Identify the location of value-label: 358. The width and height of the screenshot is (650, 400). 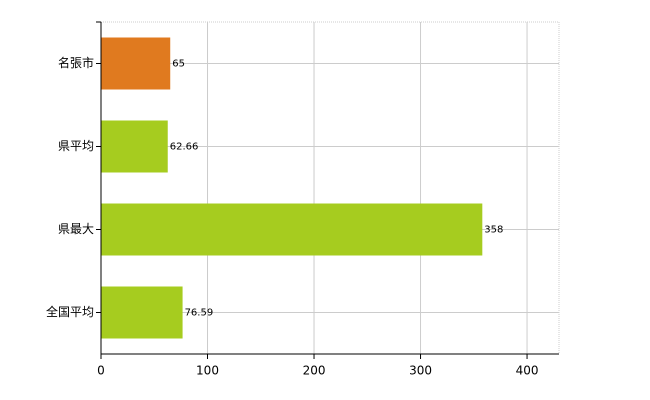
(493, 230).